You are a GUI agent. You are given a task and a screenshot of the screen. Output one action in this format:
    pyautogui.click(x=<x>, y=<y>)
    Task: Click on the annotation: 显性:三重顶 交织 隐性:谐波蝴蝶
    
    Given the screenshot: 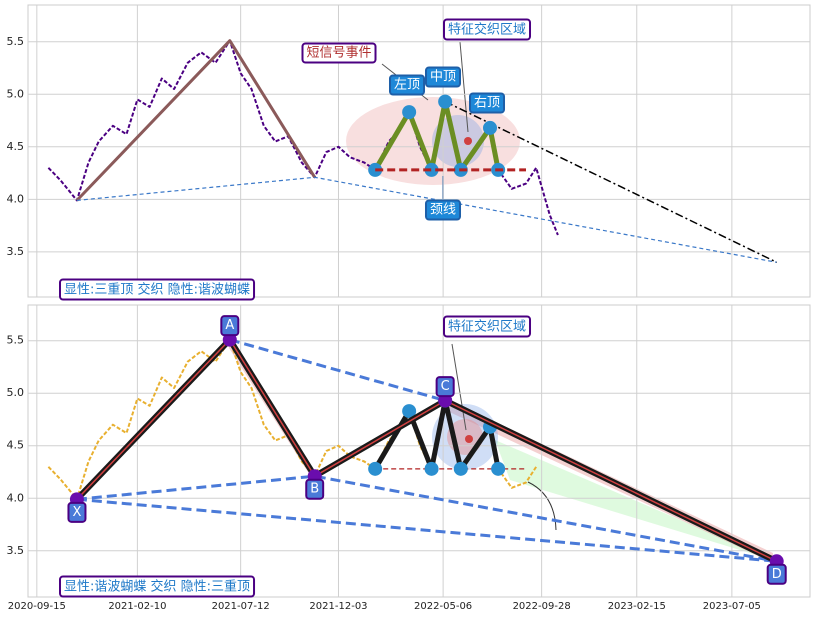 What is the action you would take?
    pyautogui.click(x=157, y=289)
    